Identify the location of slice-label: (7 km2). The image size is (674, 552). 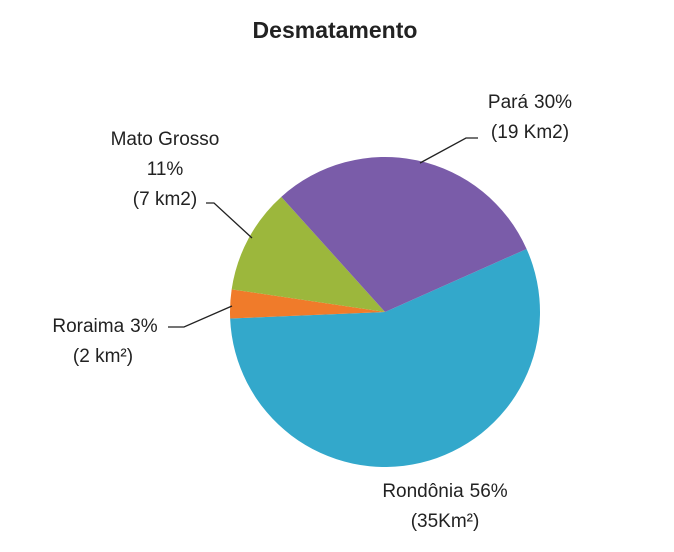
(165, 199).